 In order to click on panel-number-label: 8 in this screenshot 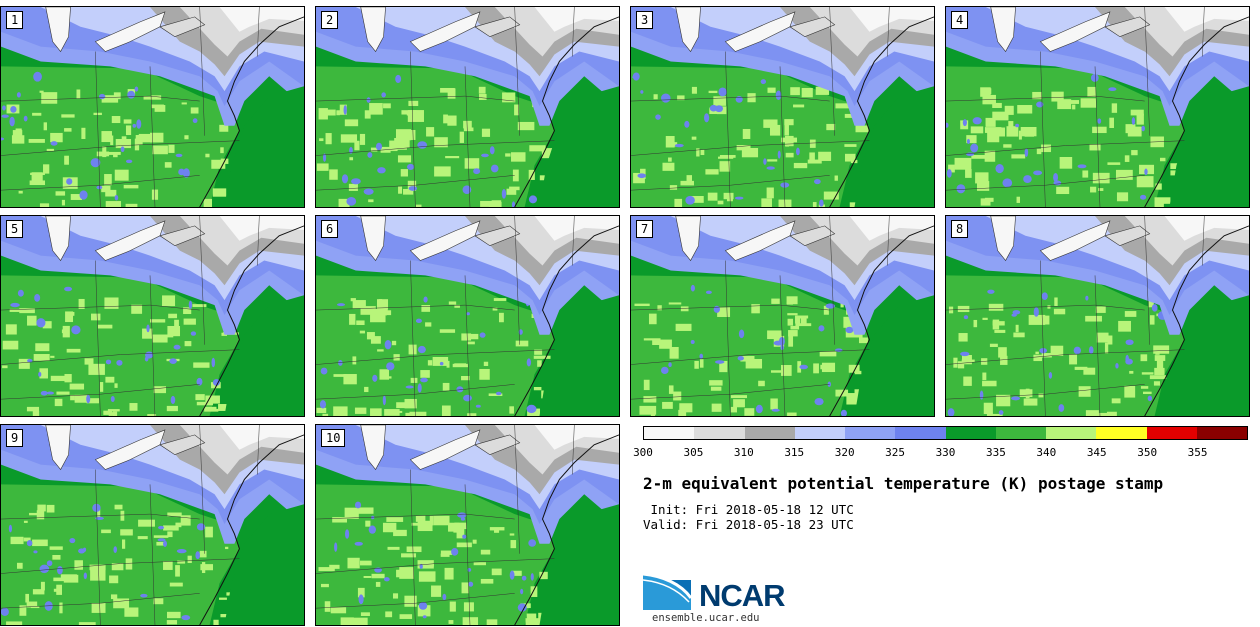, I will do `click(960, 229)`.